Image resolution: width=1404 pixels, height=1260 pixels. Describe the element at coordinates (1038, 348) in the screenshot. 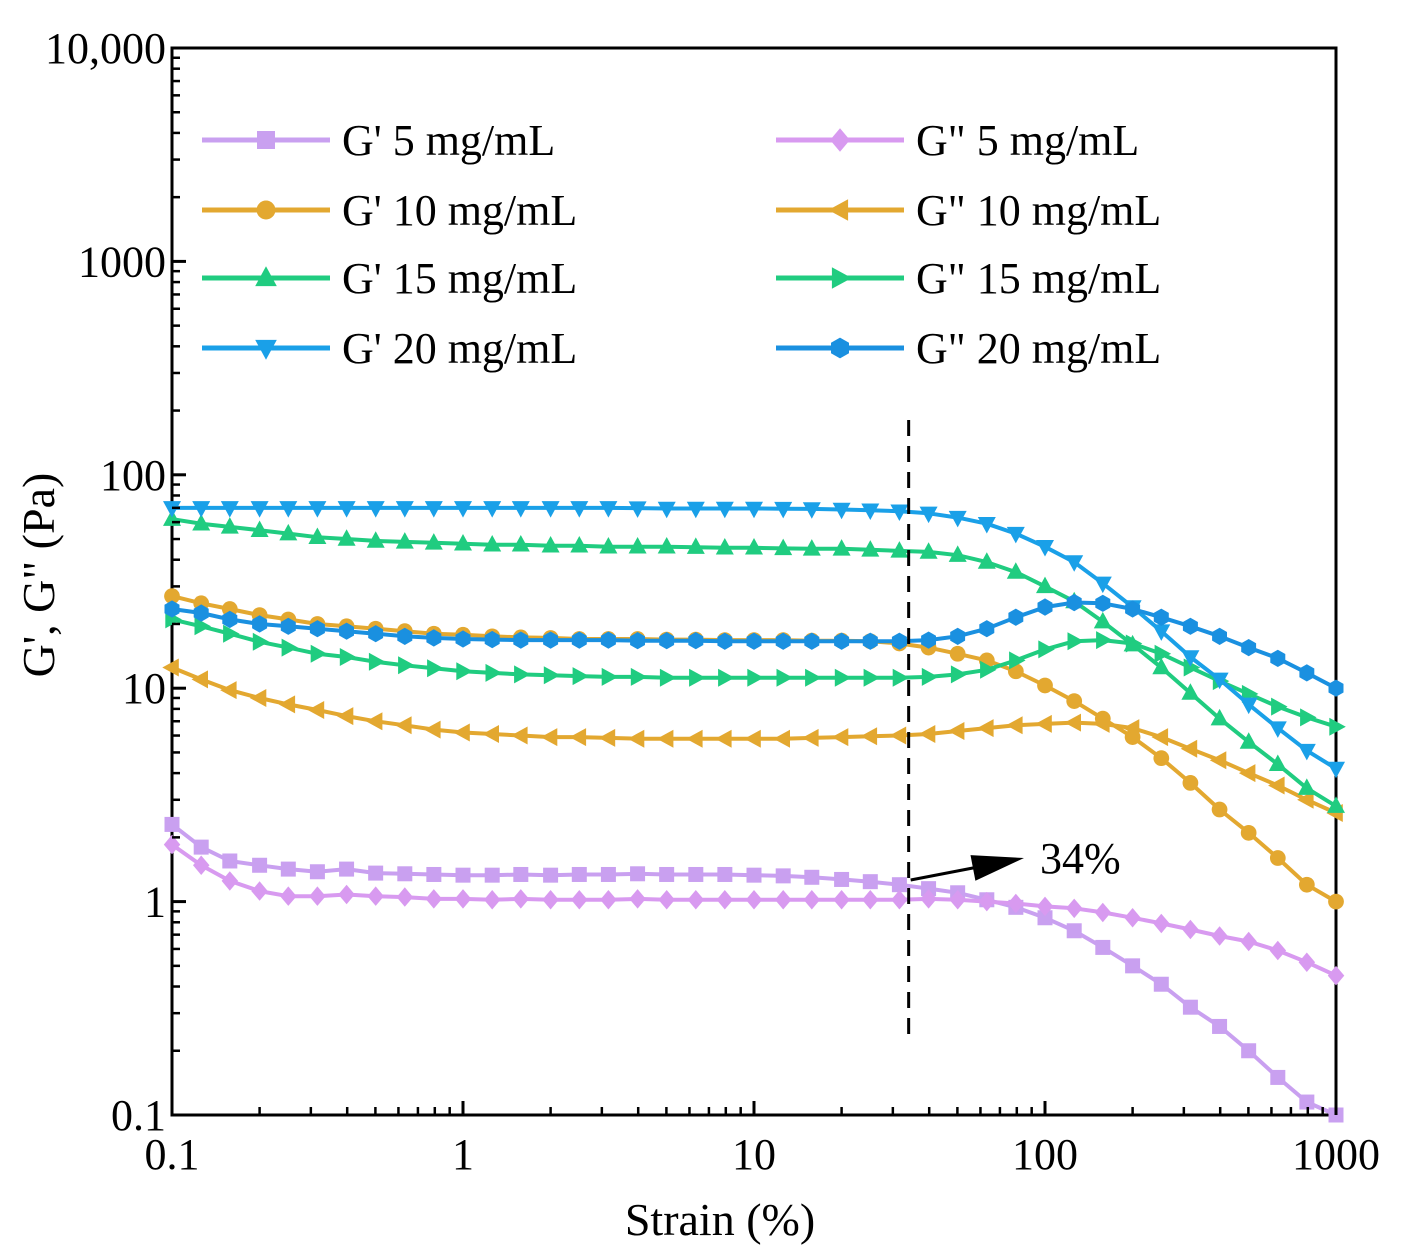

I see `legend-label: G" 20 mg/mL` at that location.